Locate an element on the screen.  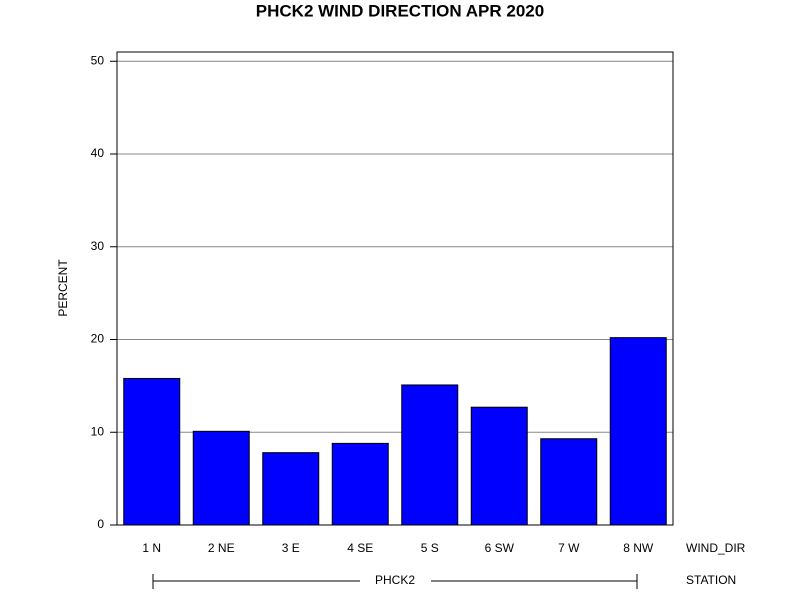
y-tick-label: 30 is located at coordinates (98, 246).